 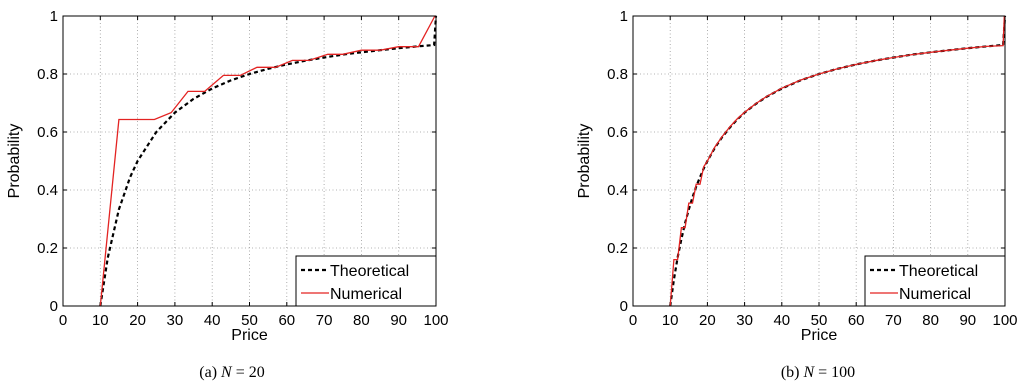 I want to click on panel-caption: (a) N = 20, so click(x=231, y=372).